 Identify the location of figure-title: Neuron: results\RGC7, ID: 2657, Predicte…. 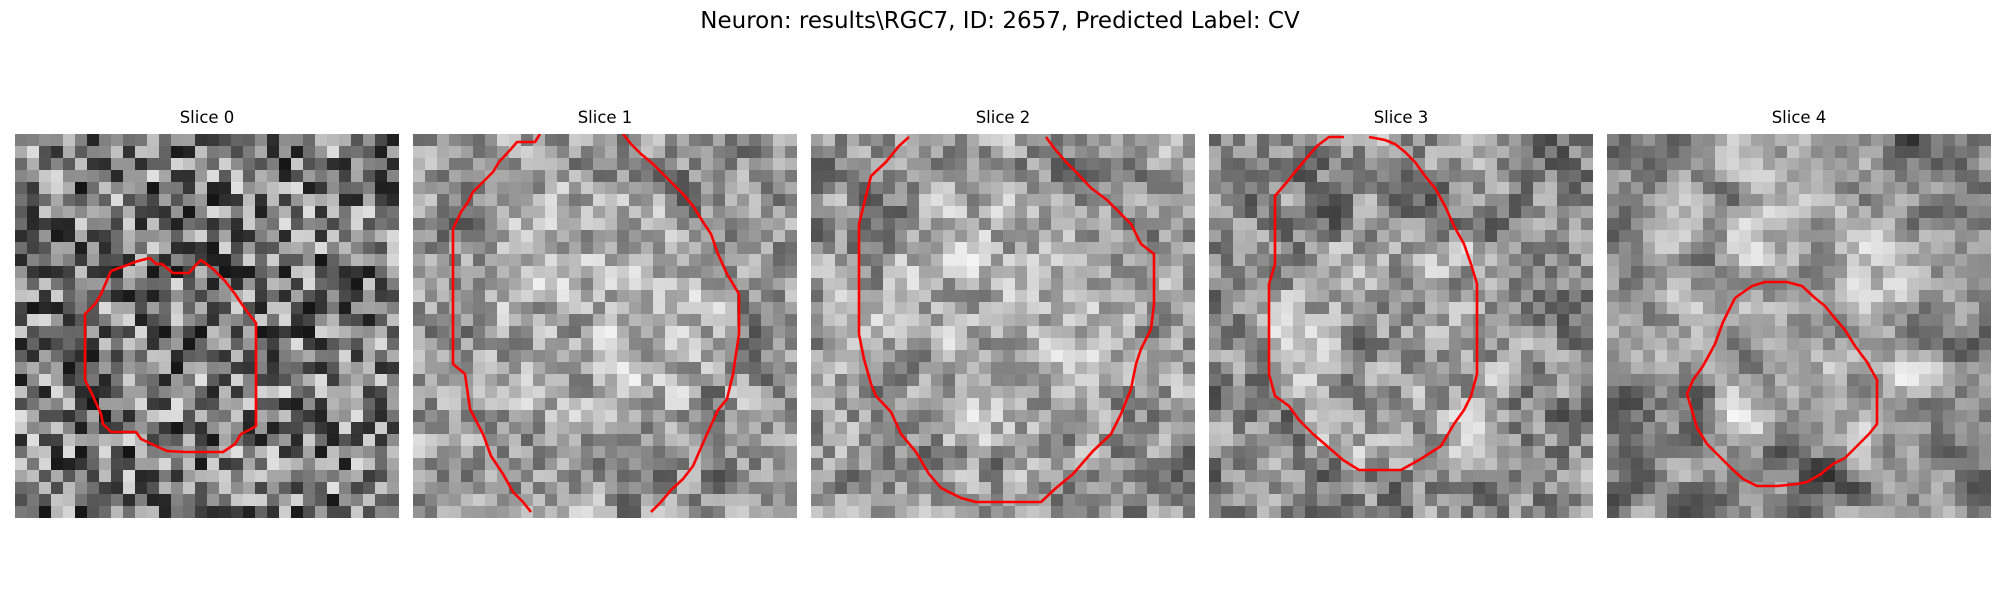
(1000, 21).